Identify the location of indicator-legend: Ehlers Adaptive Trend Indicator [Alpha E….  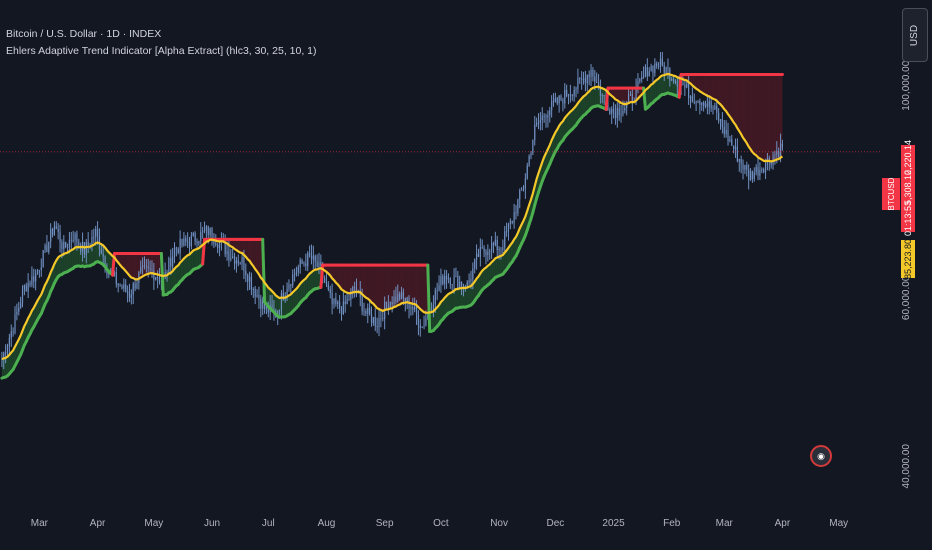
(161, 51).